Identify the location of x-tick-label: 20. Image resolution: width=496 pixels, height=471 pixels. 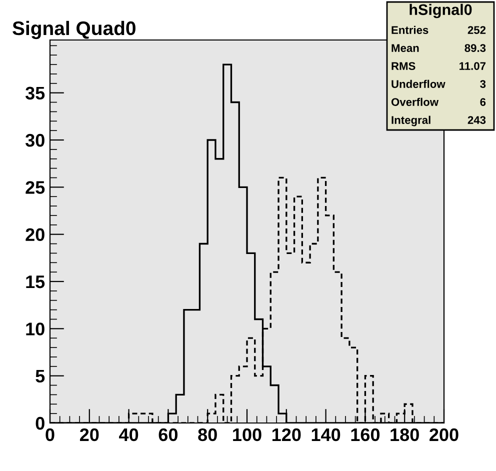
(89, 435).